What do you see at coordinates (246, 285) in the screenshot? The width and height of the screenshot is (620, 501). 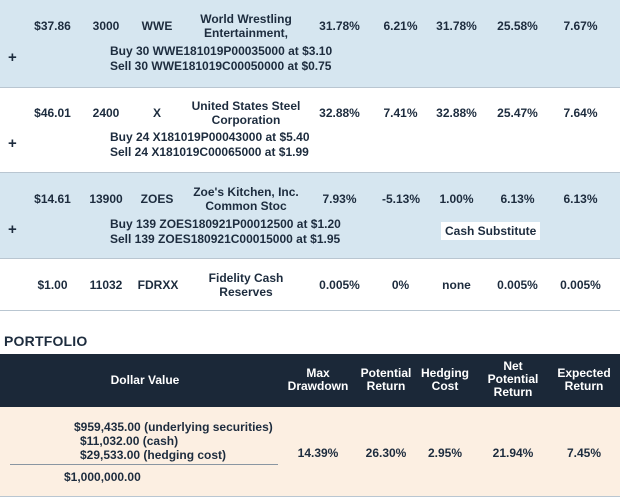 I see `position-name: Fidelity Cash Reserves` at bounding box center [246, 285].